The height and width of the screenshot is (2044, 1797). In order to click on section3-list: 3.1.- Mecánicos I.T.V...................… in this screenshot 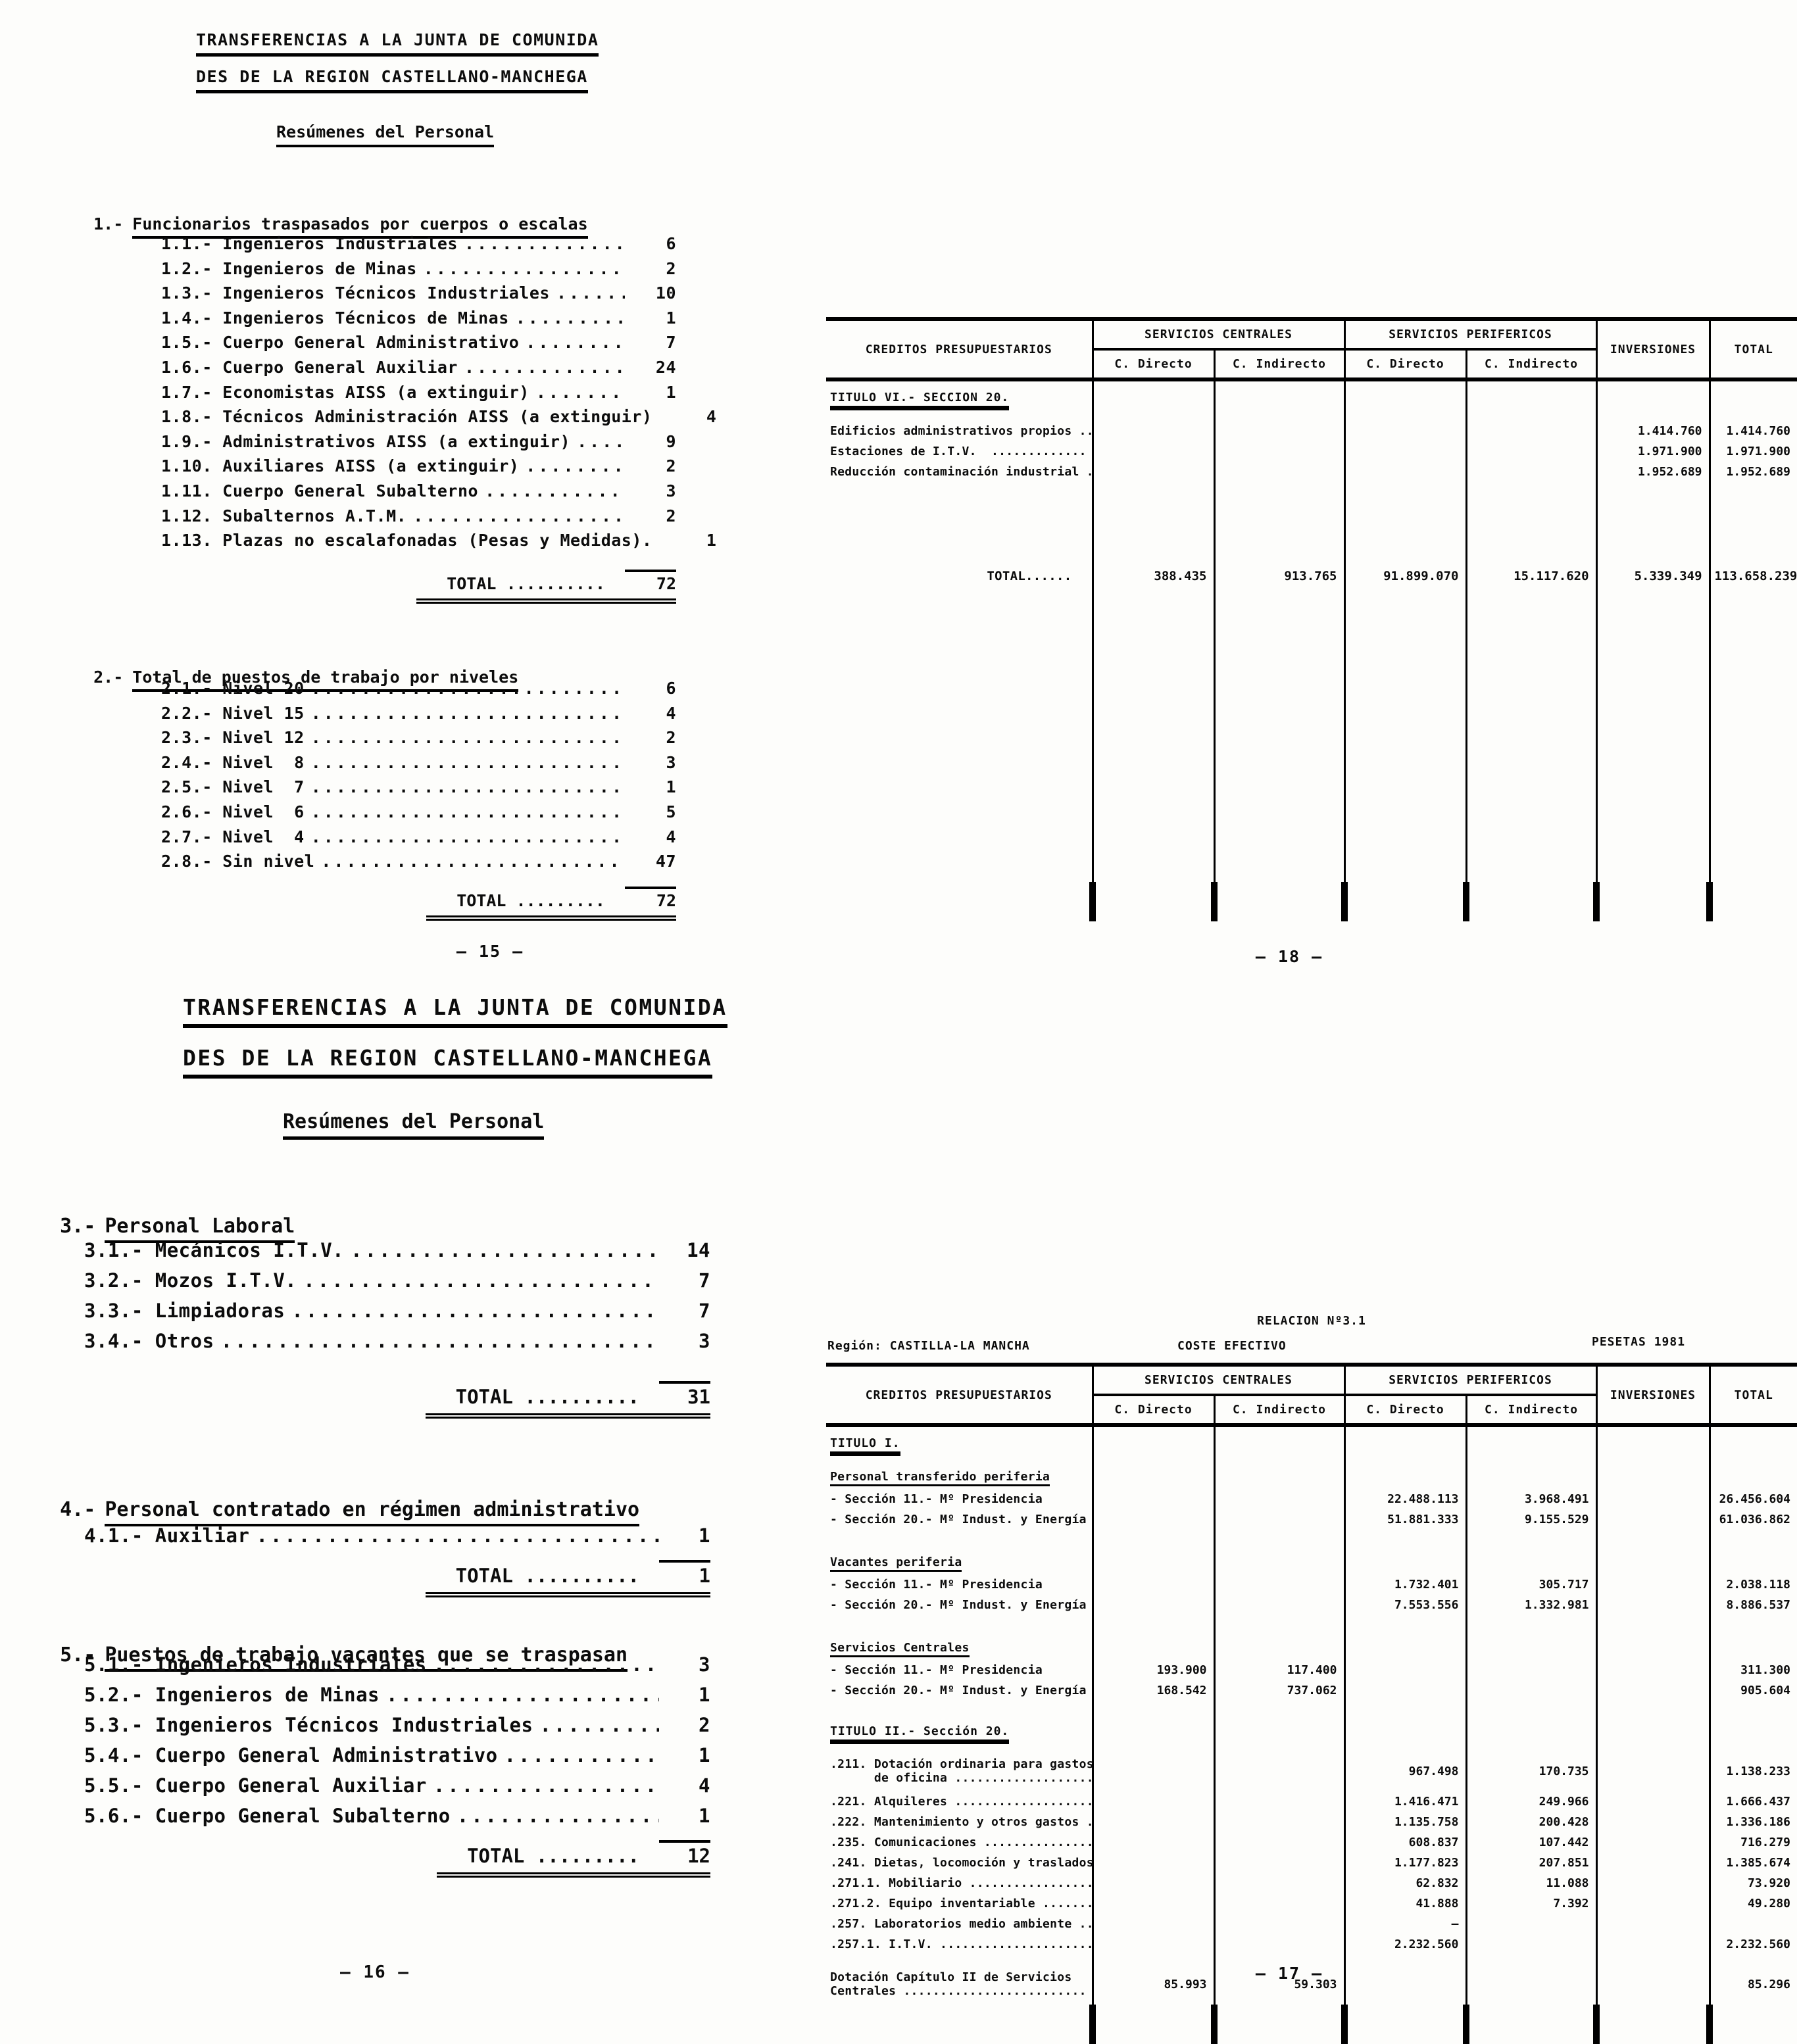, I will do `click(397, 1300)`.